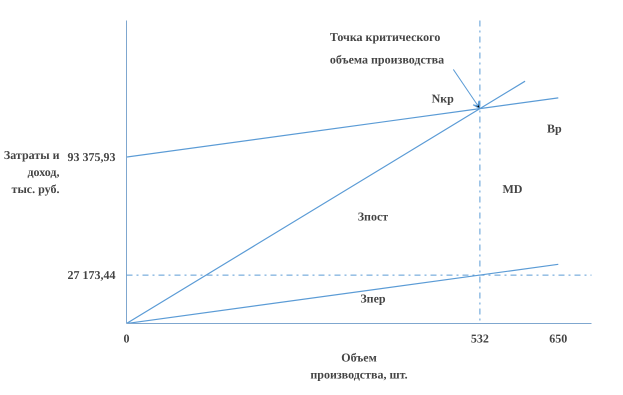  What do you see at coordinates (92, 275) in the screenshot?
I see `y-tick-label: 27 173,44` at bounding box center [92, 275].